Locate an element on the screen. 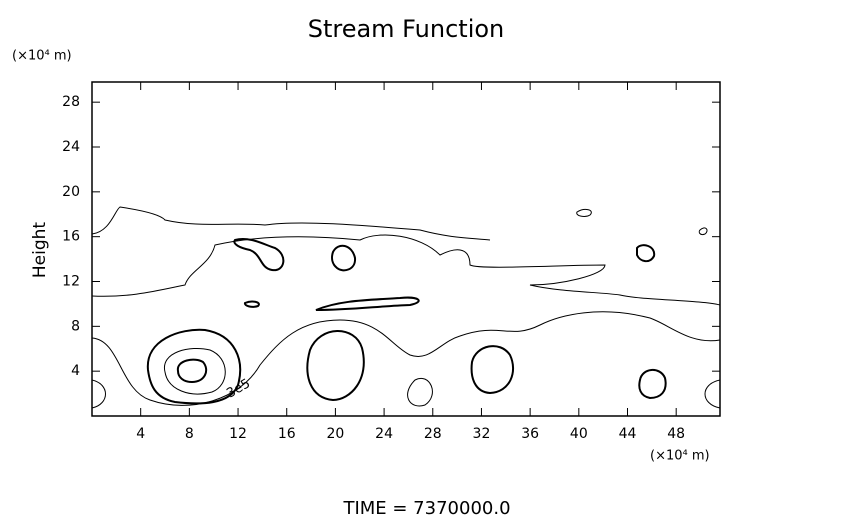  x-tick-label: 24 is located at coordinates (384, 434).